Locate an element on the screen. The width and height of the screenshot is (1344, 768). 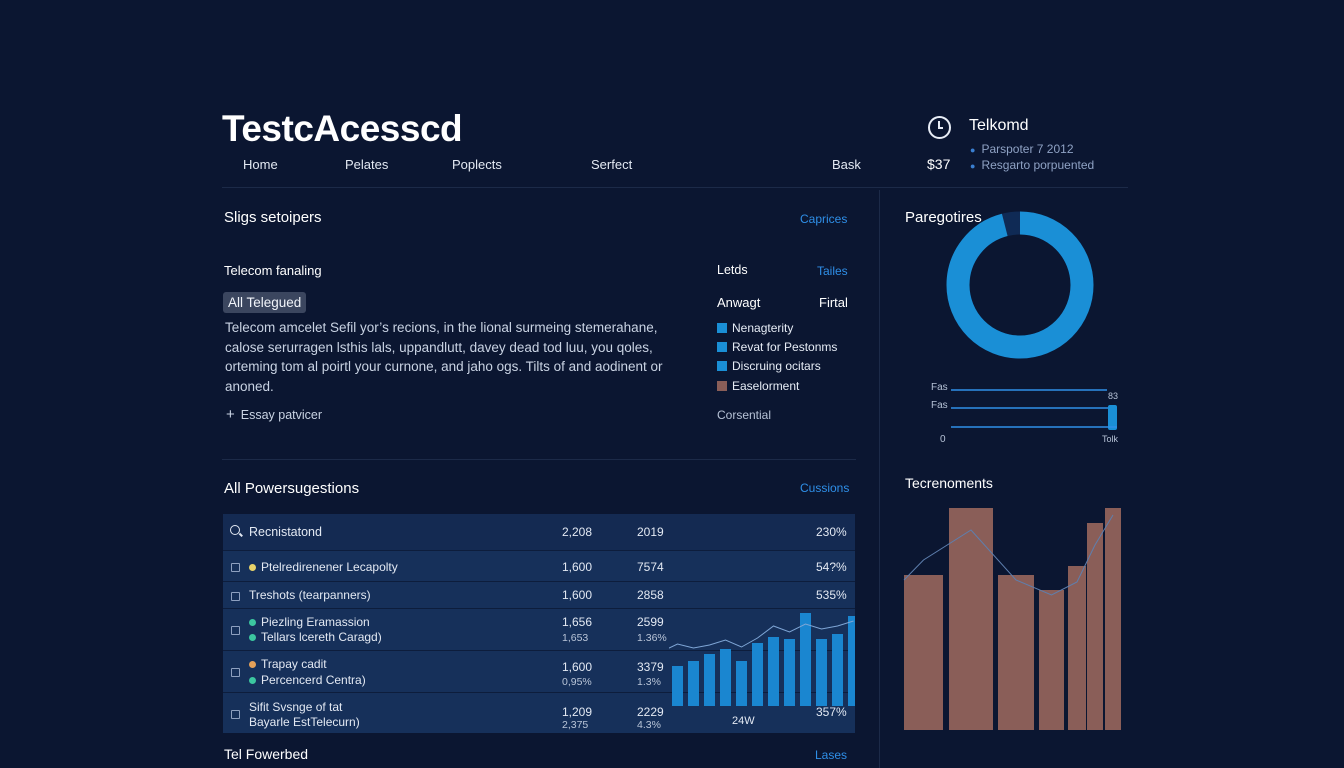
filter-badge: All Telegued is located at coordinates (265, 302).